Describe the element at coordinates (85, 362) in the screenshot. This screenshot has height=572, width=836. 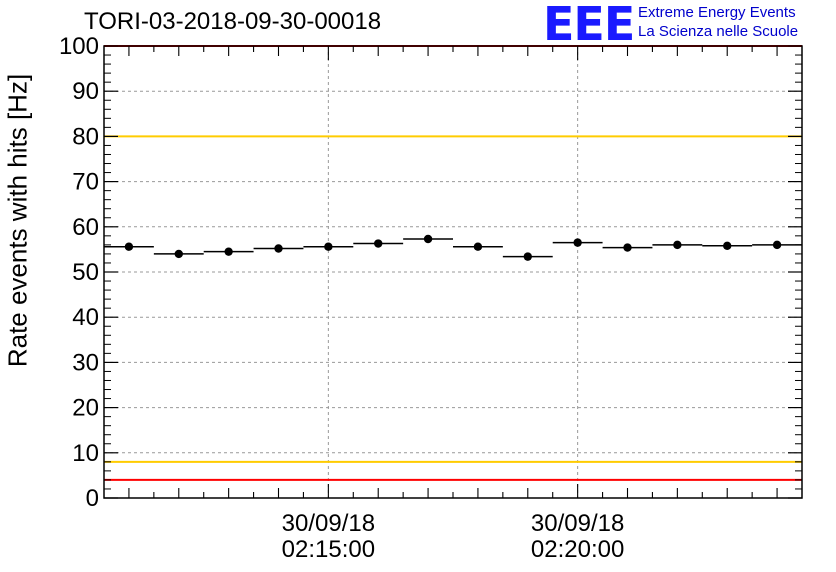
I see `y-tick-label: 30` at that location.